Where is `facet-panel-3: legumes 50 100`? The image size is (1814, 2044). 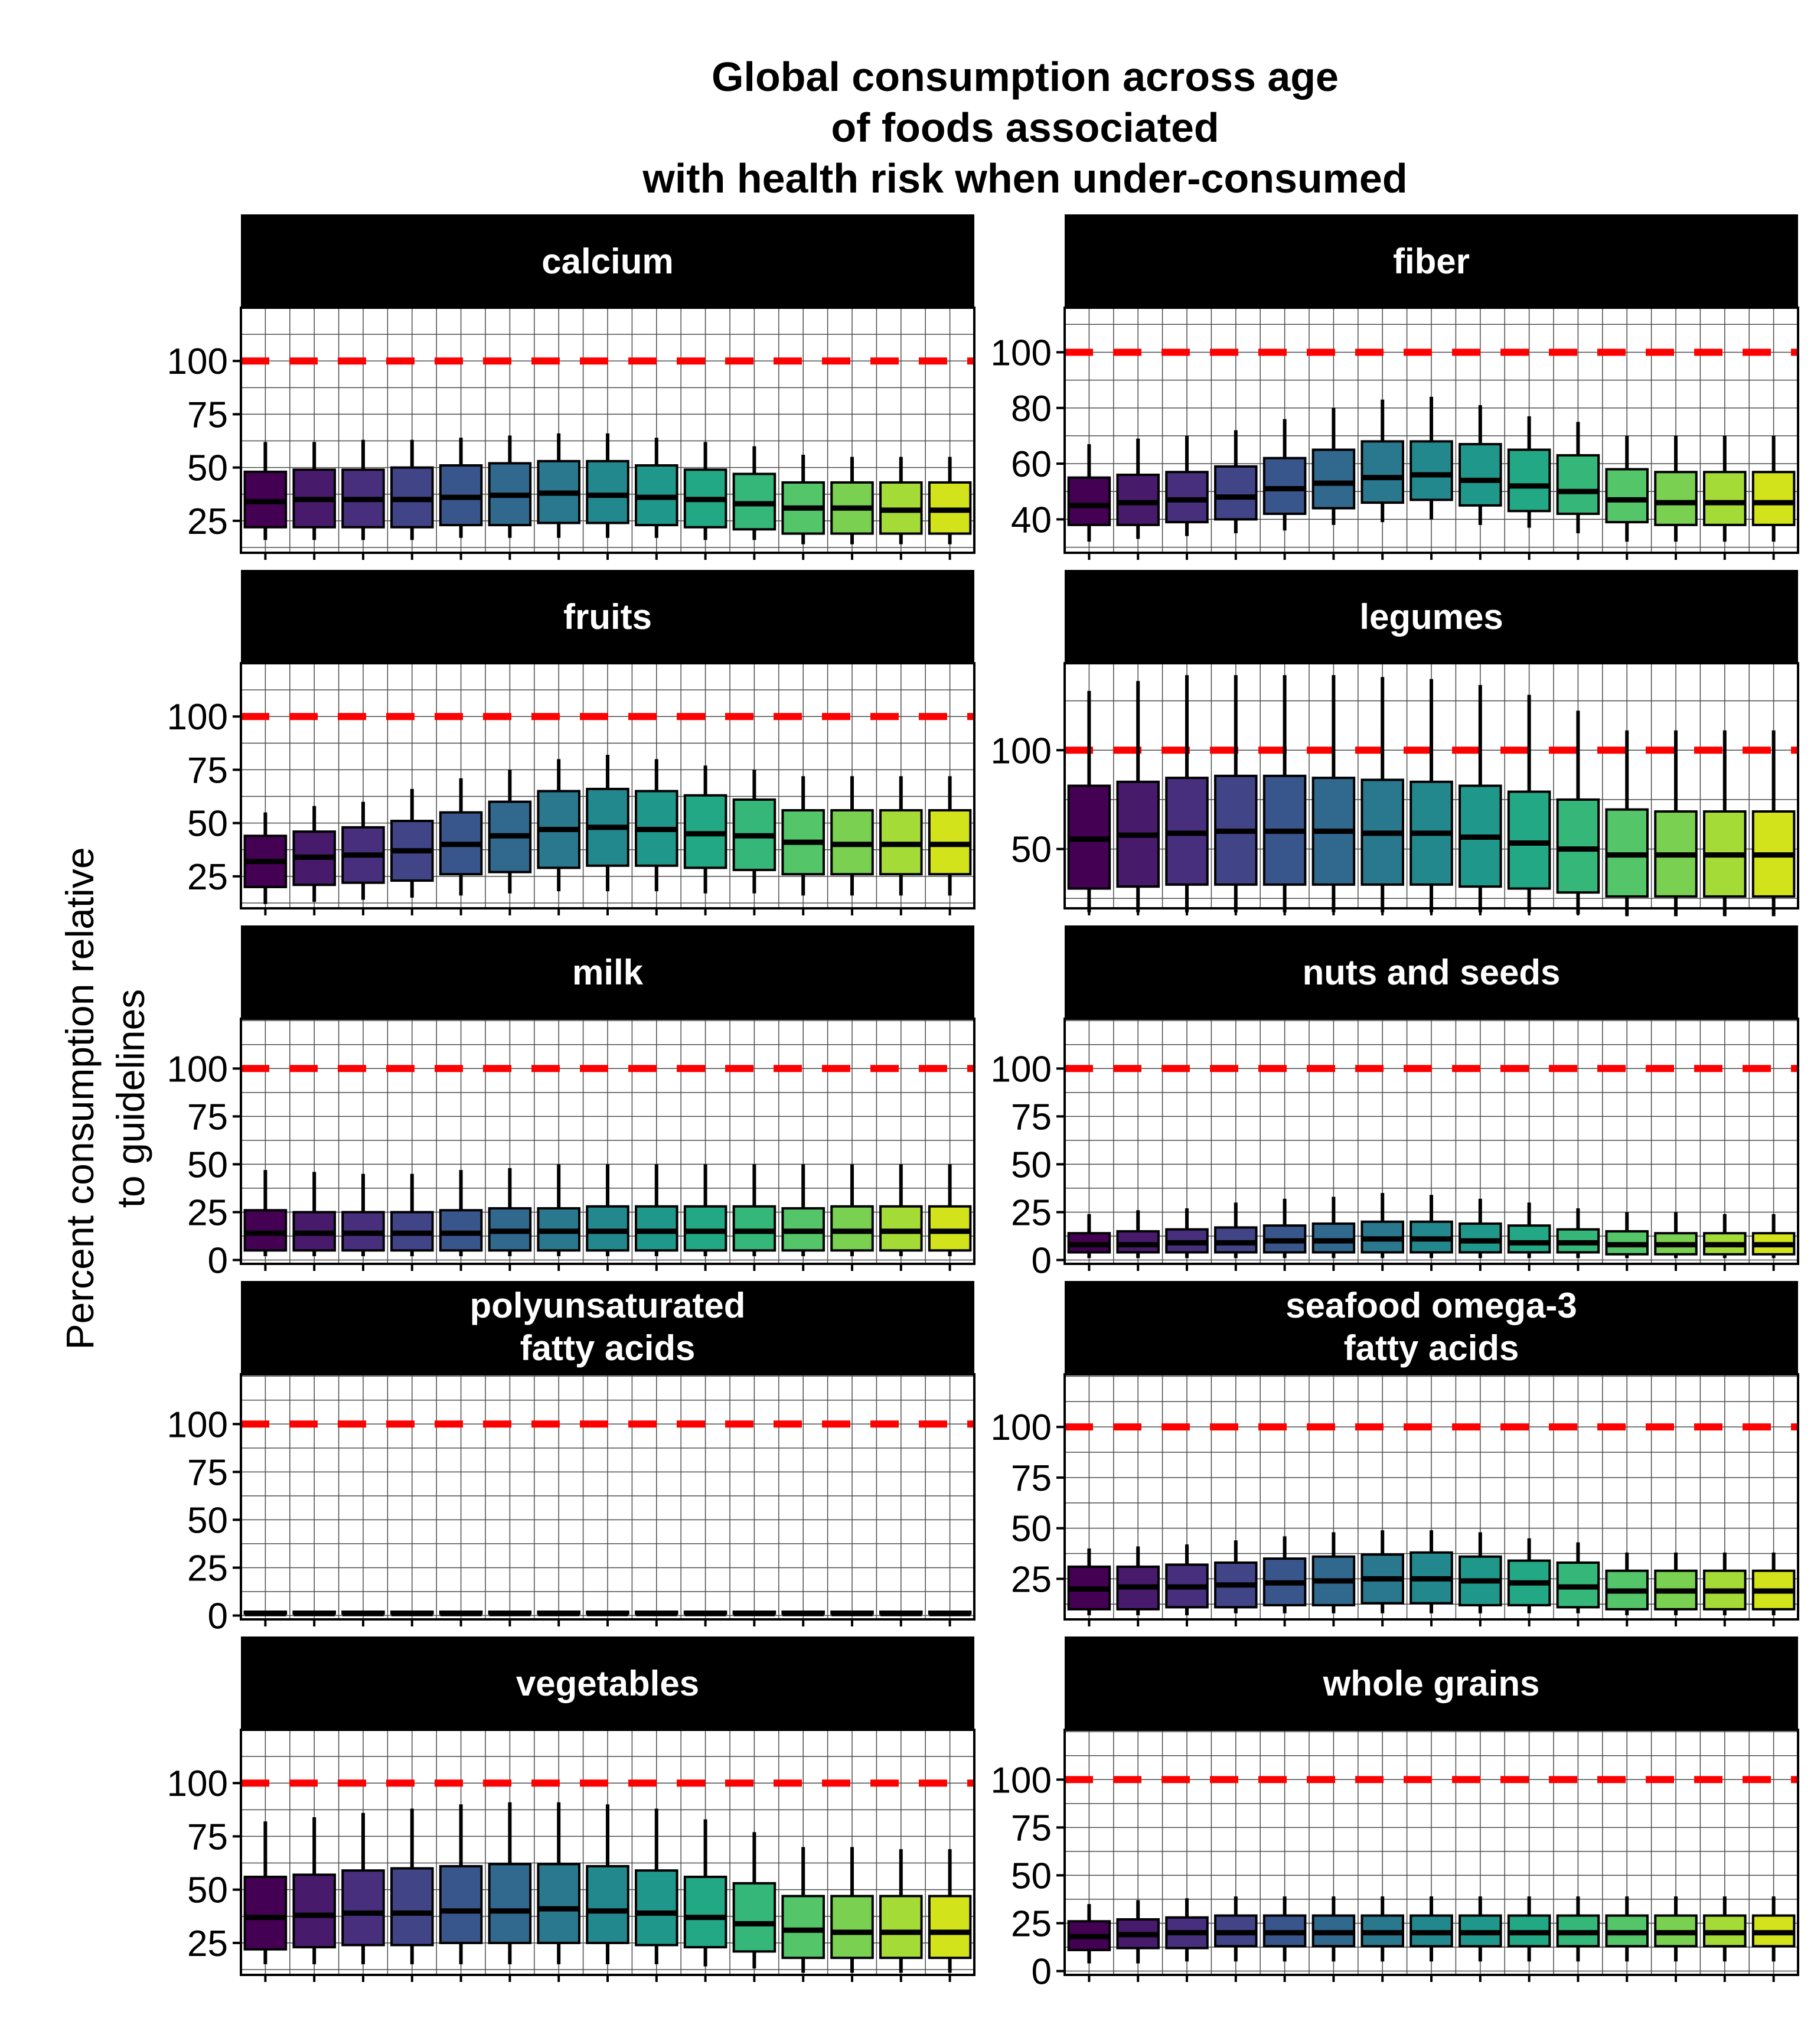
facet-panel-3: legumes 50 100 is located at coordinates (1395, 743).